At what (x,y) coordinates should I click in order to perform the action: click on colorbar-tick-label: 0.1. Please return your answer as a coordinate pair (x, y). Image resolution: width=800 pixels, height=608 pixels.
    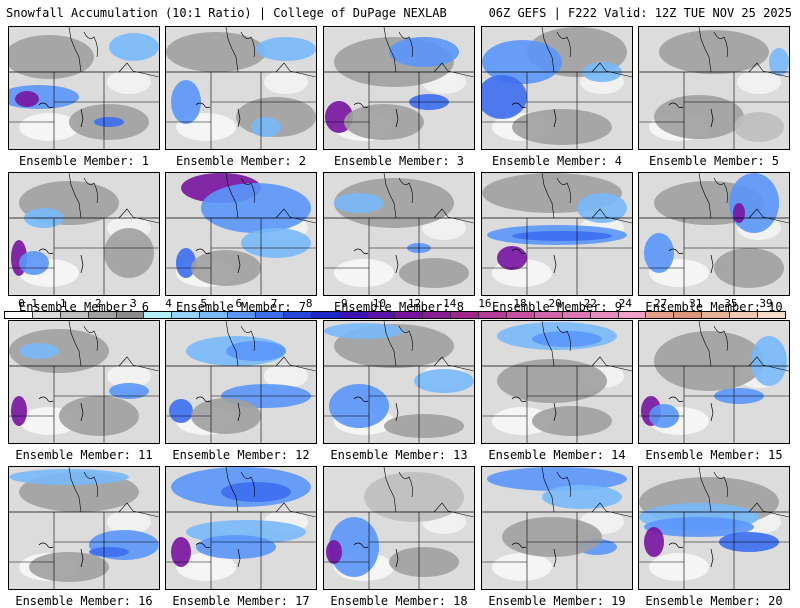
    Looking at the image, I should click on (28, 303).